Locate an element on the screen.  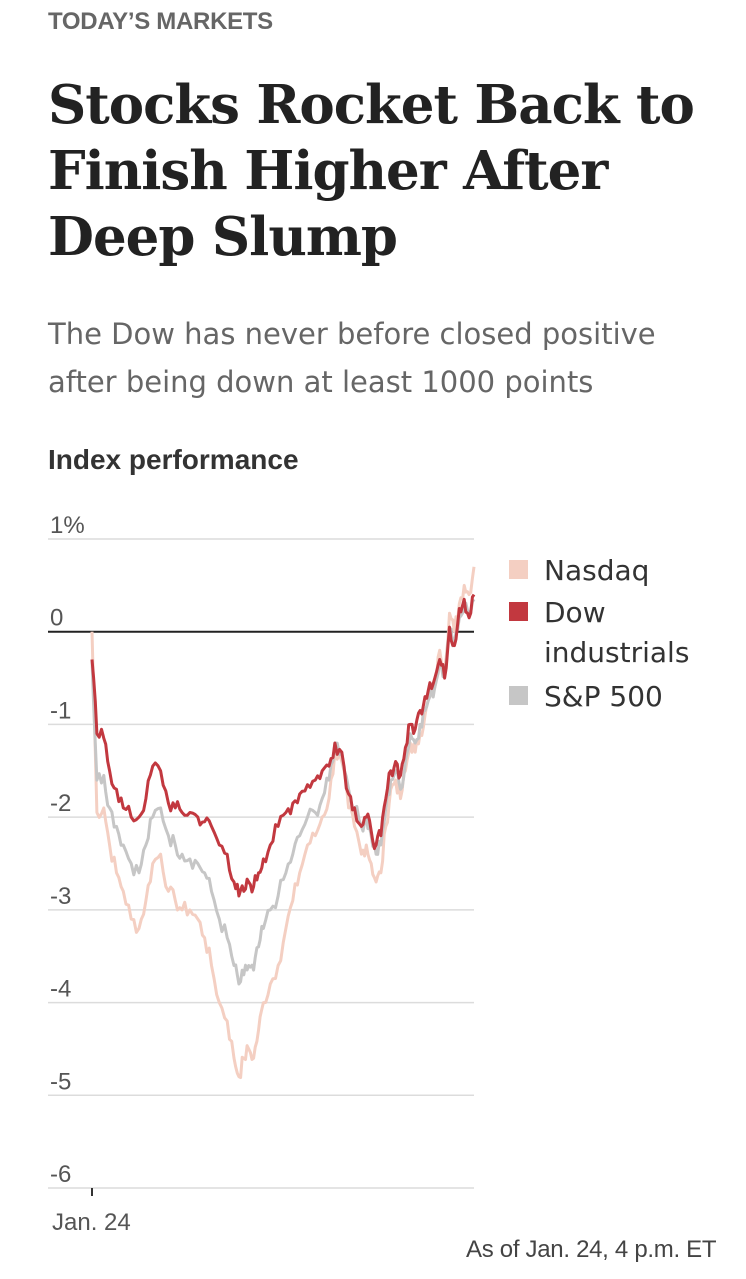
x-axis-ticks: Jan. 24 is located at coordinates (91, 1212).